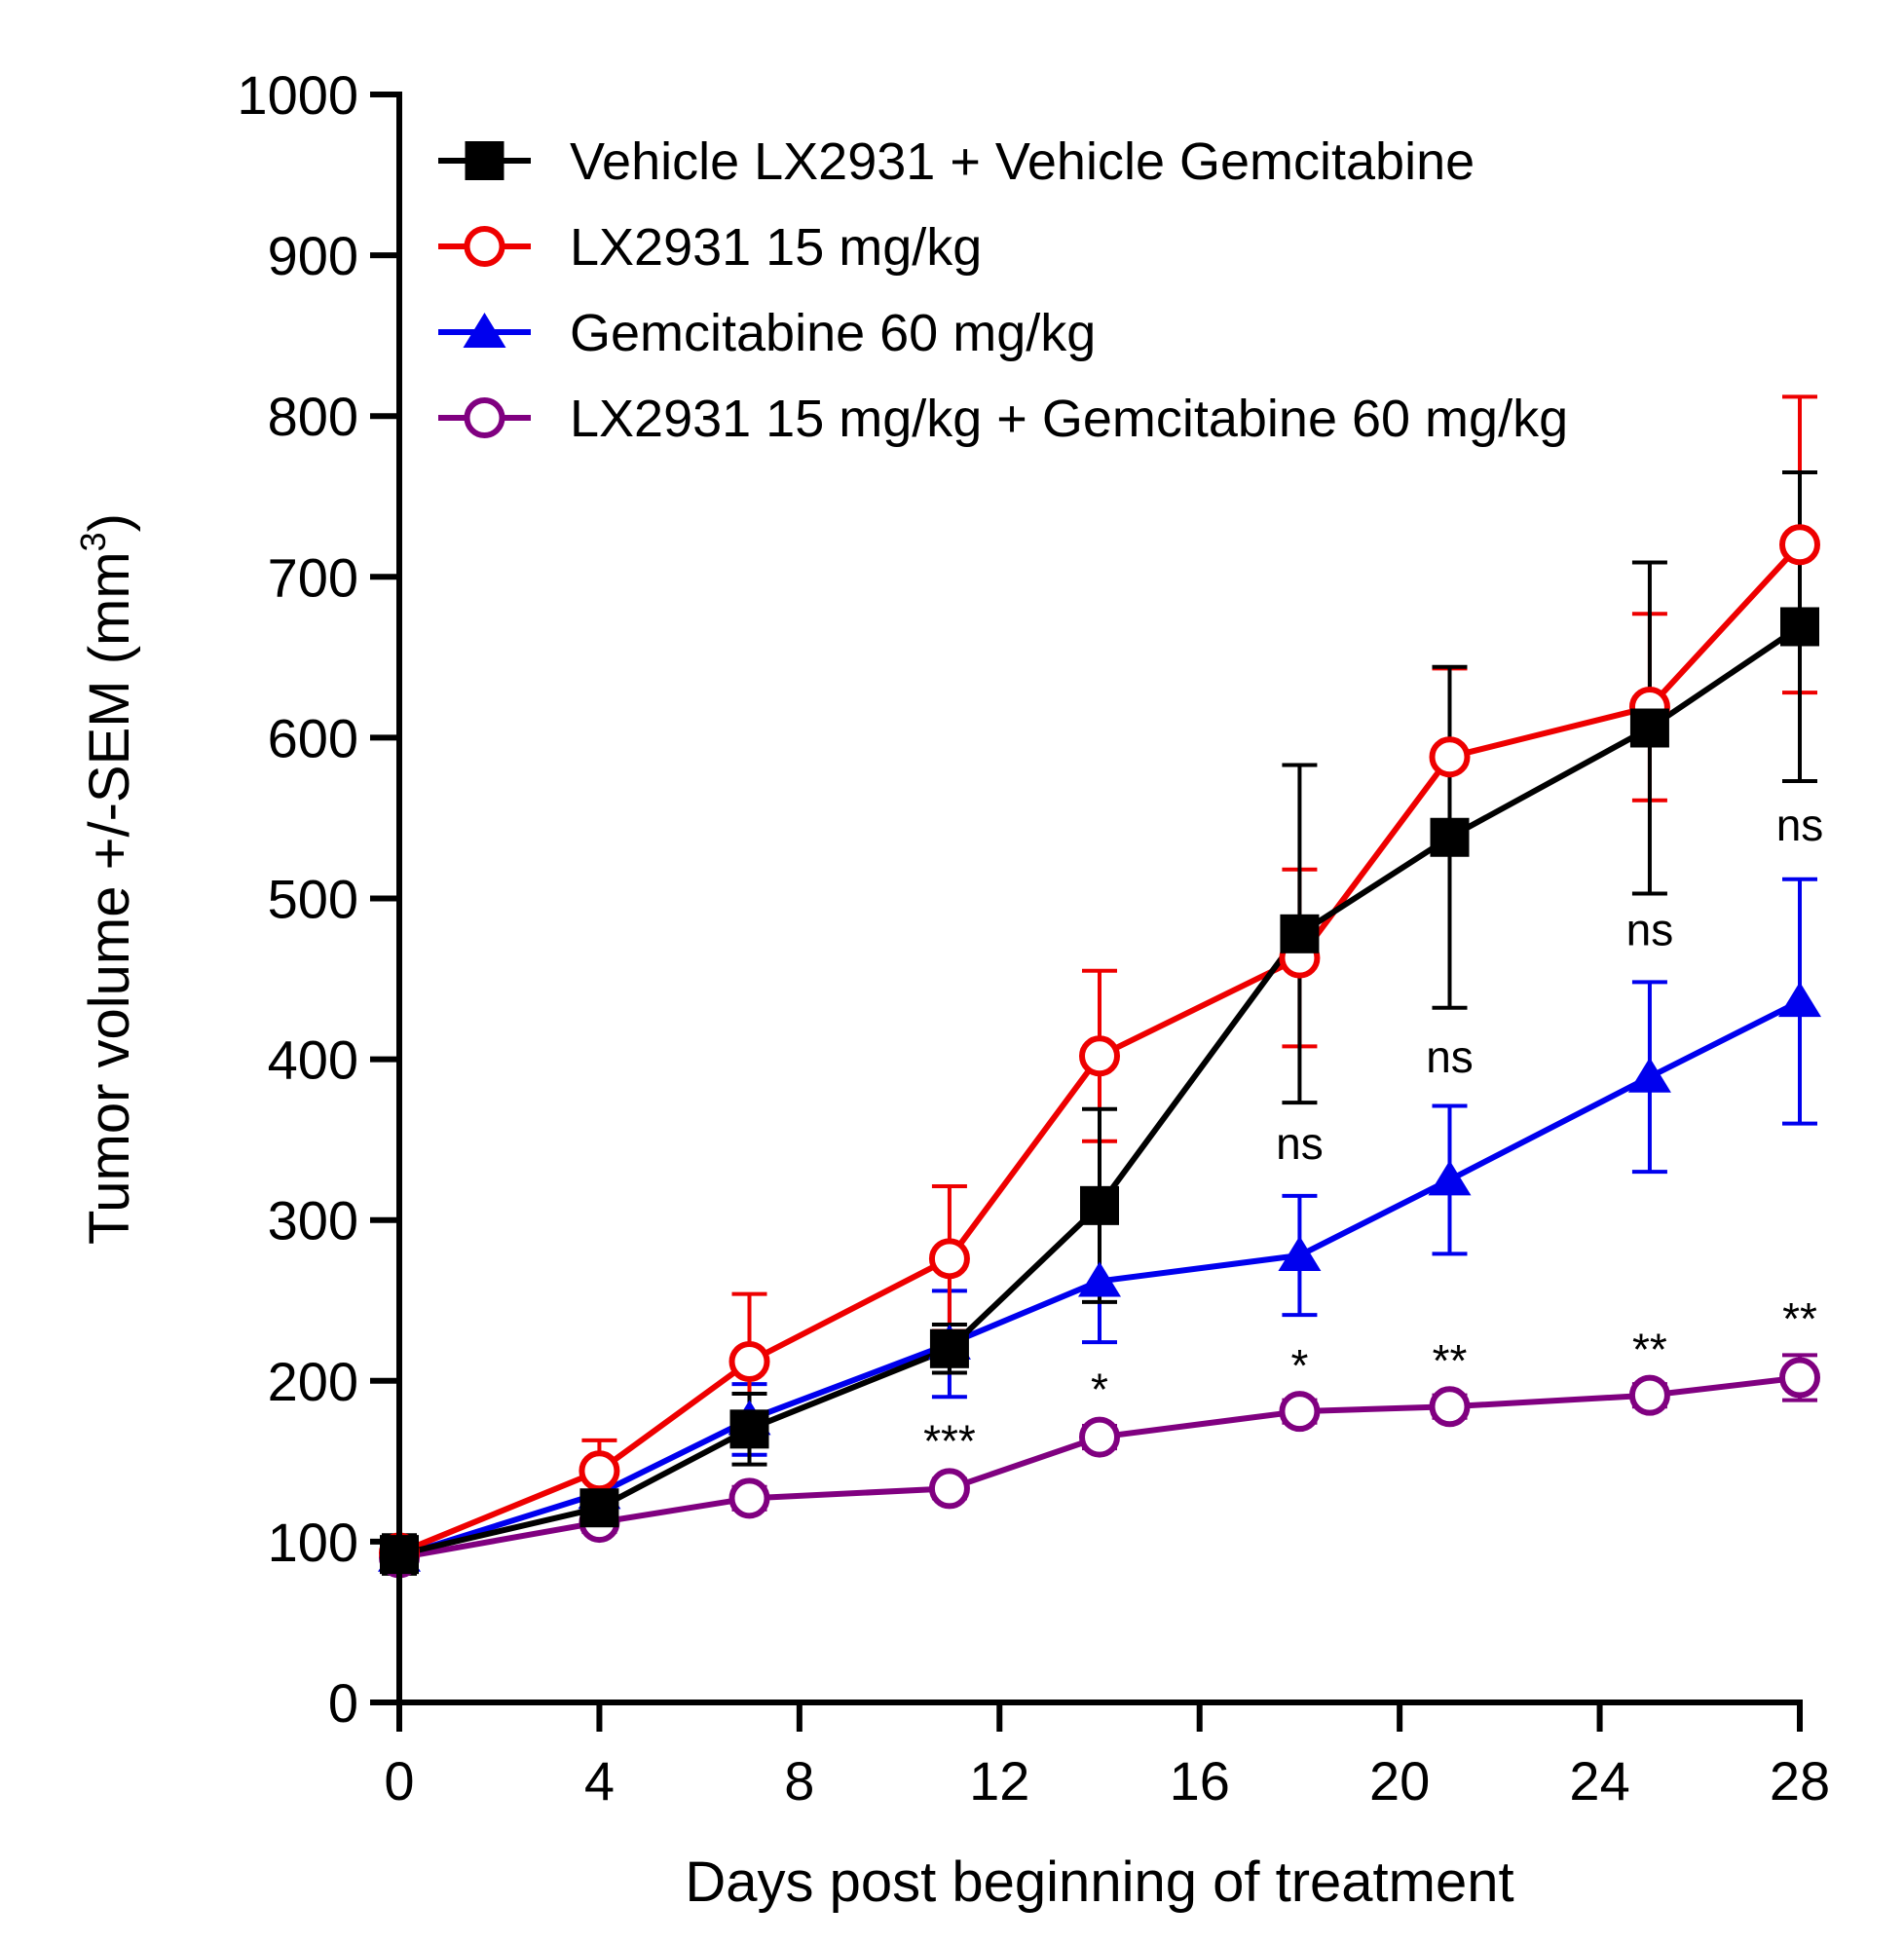 This screenshot has height=1943, width=1904. What do you see at coordinates (1399, 1781) in the screenshot?
I see `x-tick-label: 20` at bounding box center [1399, 1781].